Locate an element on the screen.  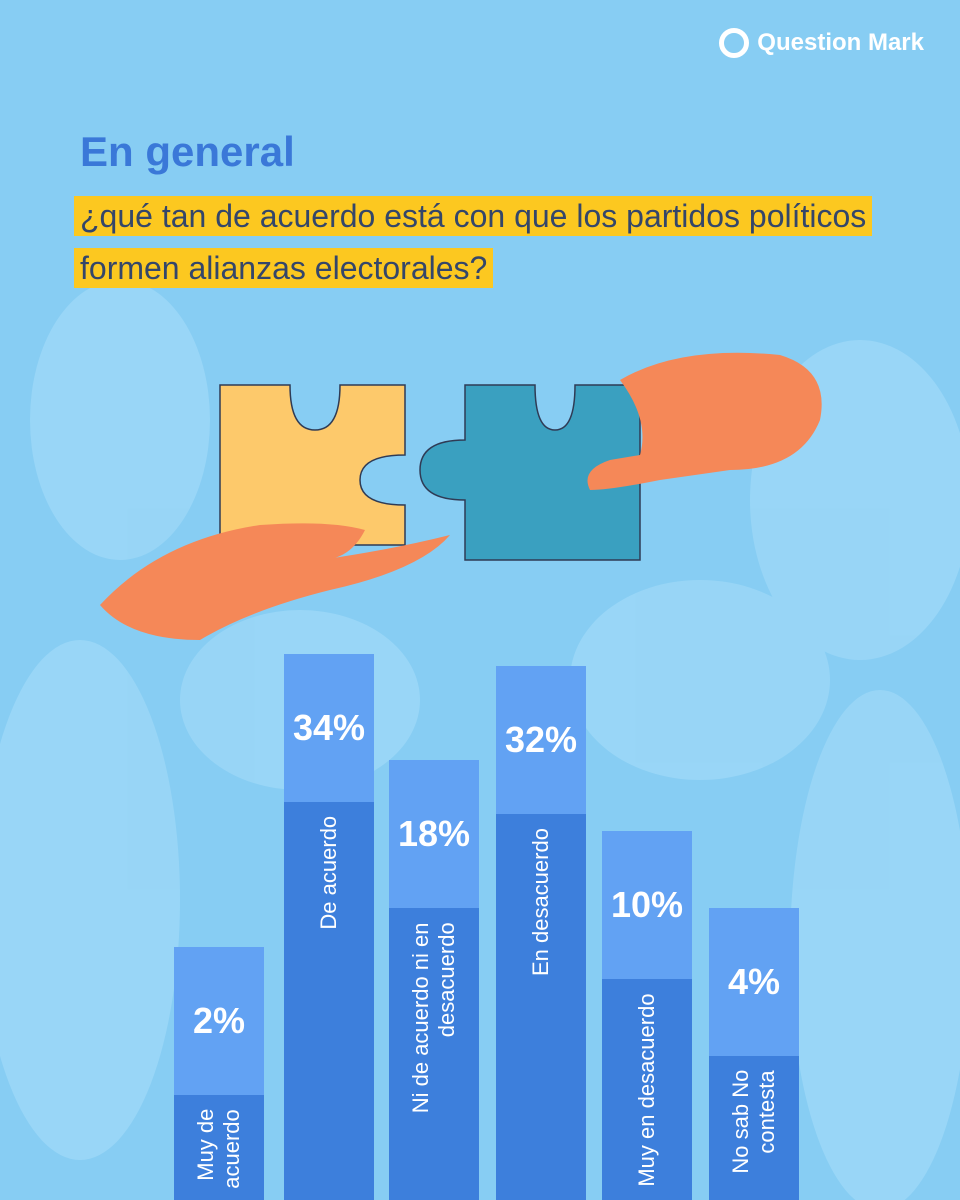
category-label: Muy de acuerdo is located at coordinates (219, 1154).